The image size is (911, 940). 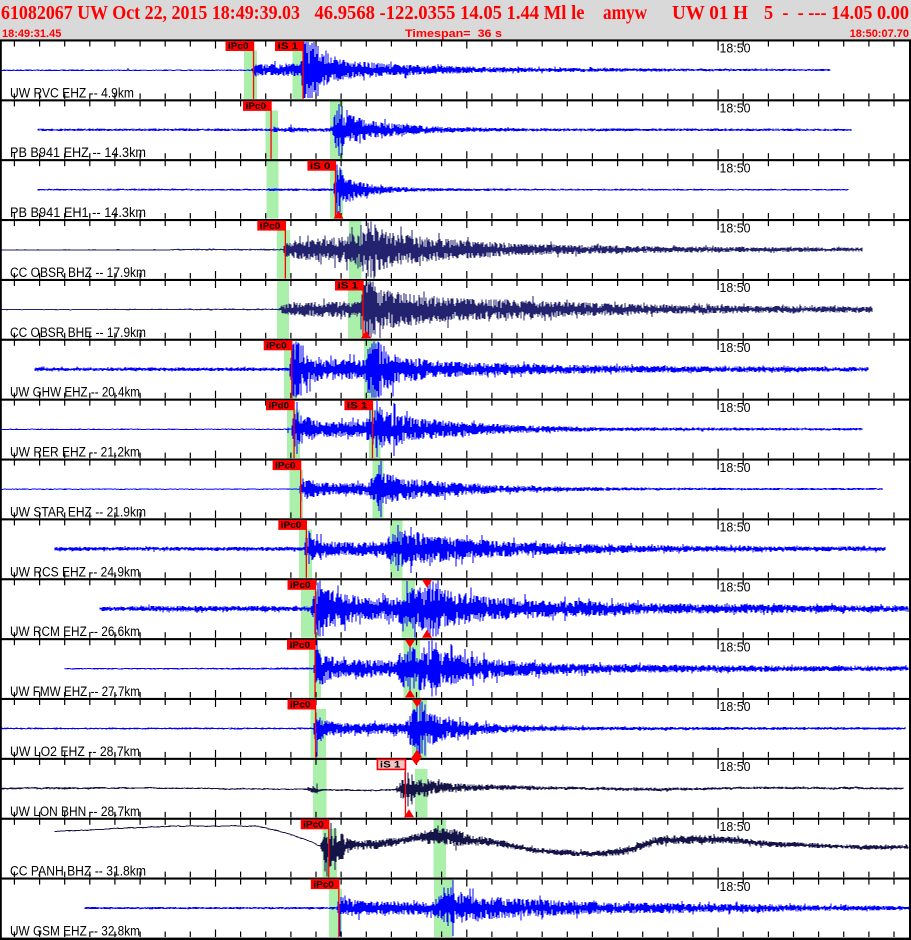 I want to click on svg-text: CC PANH BHZ -- 31.8km, so click(x=78, y=871).